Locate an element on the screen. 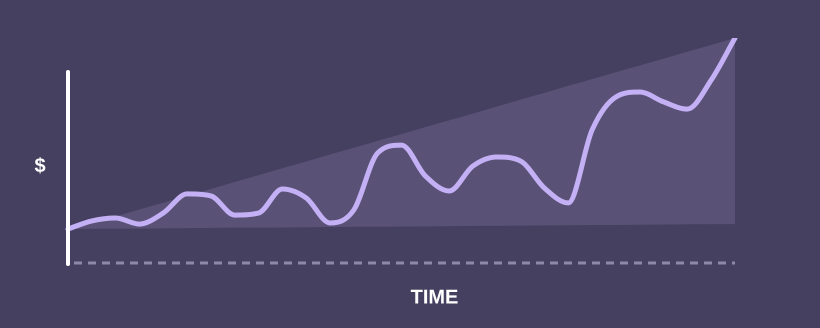  y-axis-title: $ is located at coordinates (40, 166).